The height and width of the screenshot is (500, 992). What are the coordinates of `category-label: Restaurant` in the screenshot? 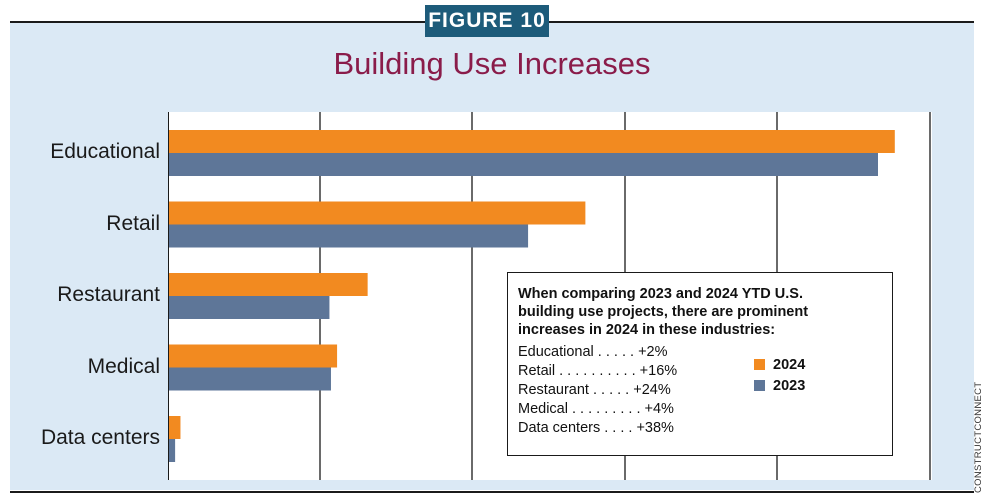 It's located at (108, 294).